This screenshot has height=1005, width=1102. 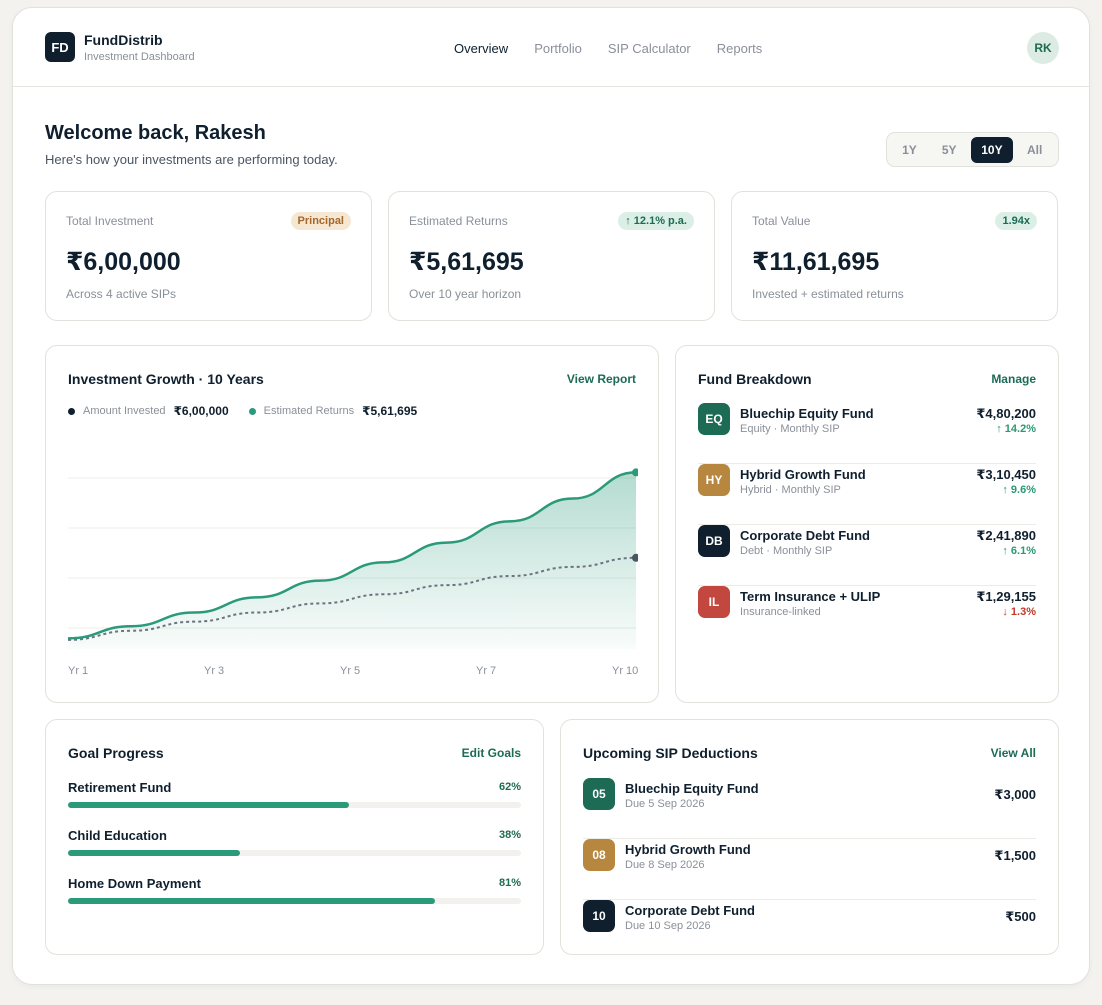 I want to click on goals-title: Goal Progress, so click(x=116, y=753).